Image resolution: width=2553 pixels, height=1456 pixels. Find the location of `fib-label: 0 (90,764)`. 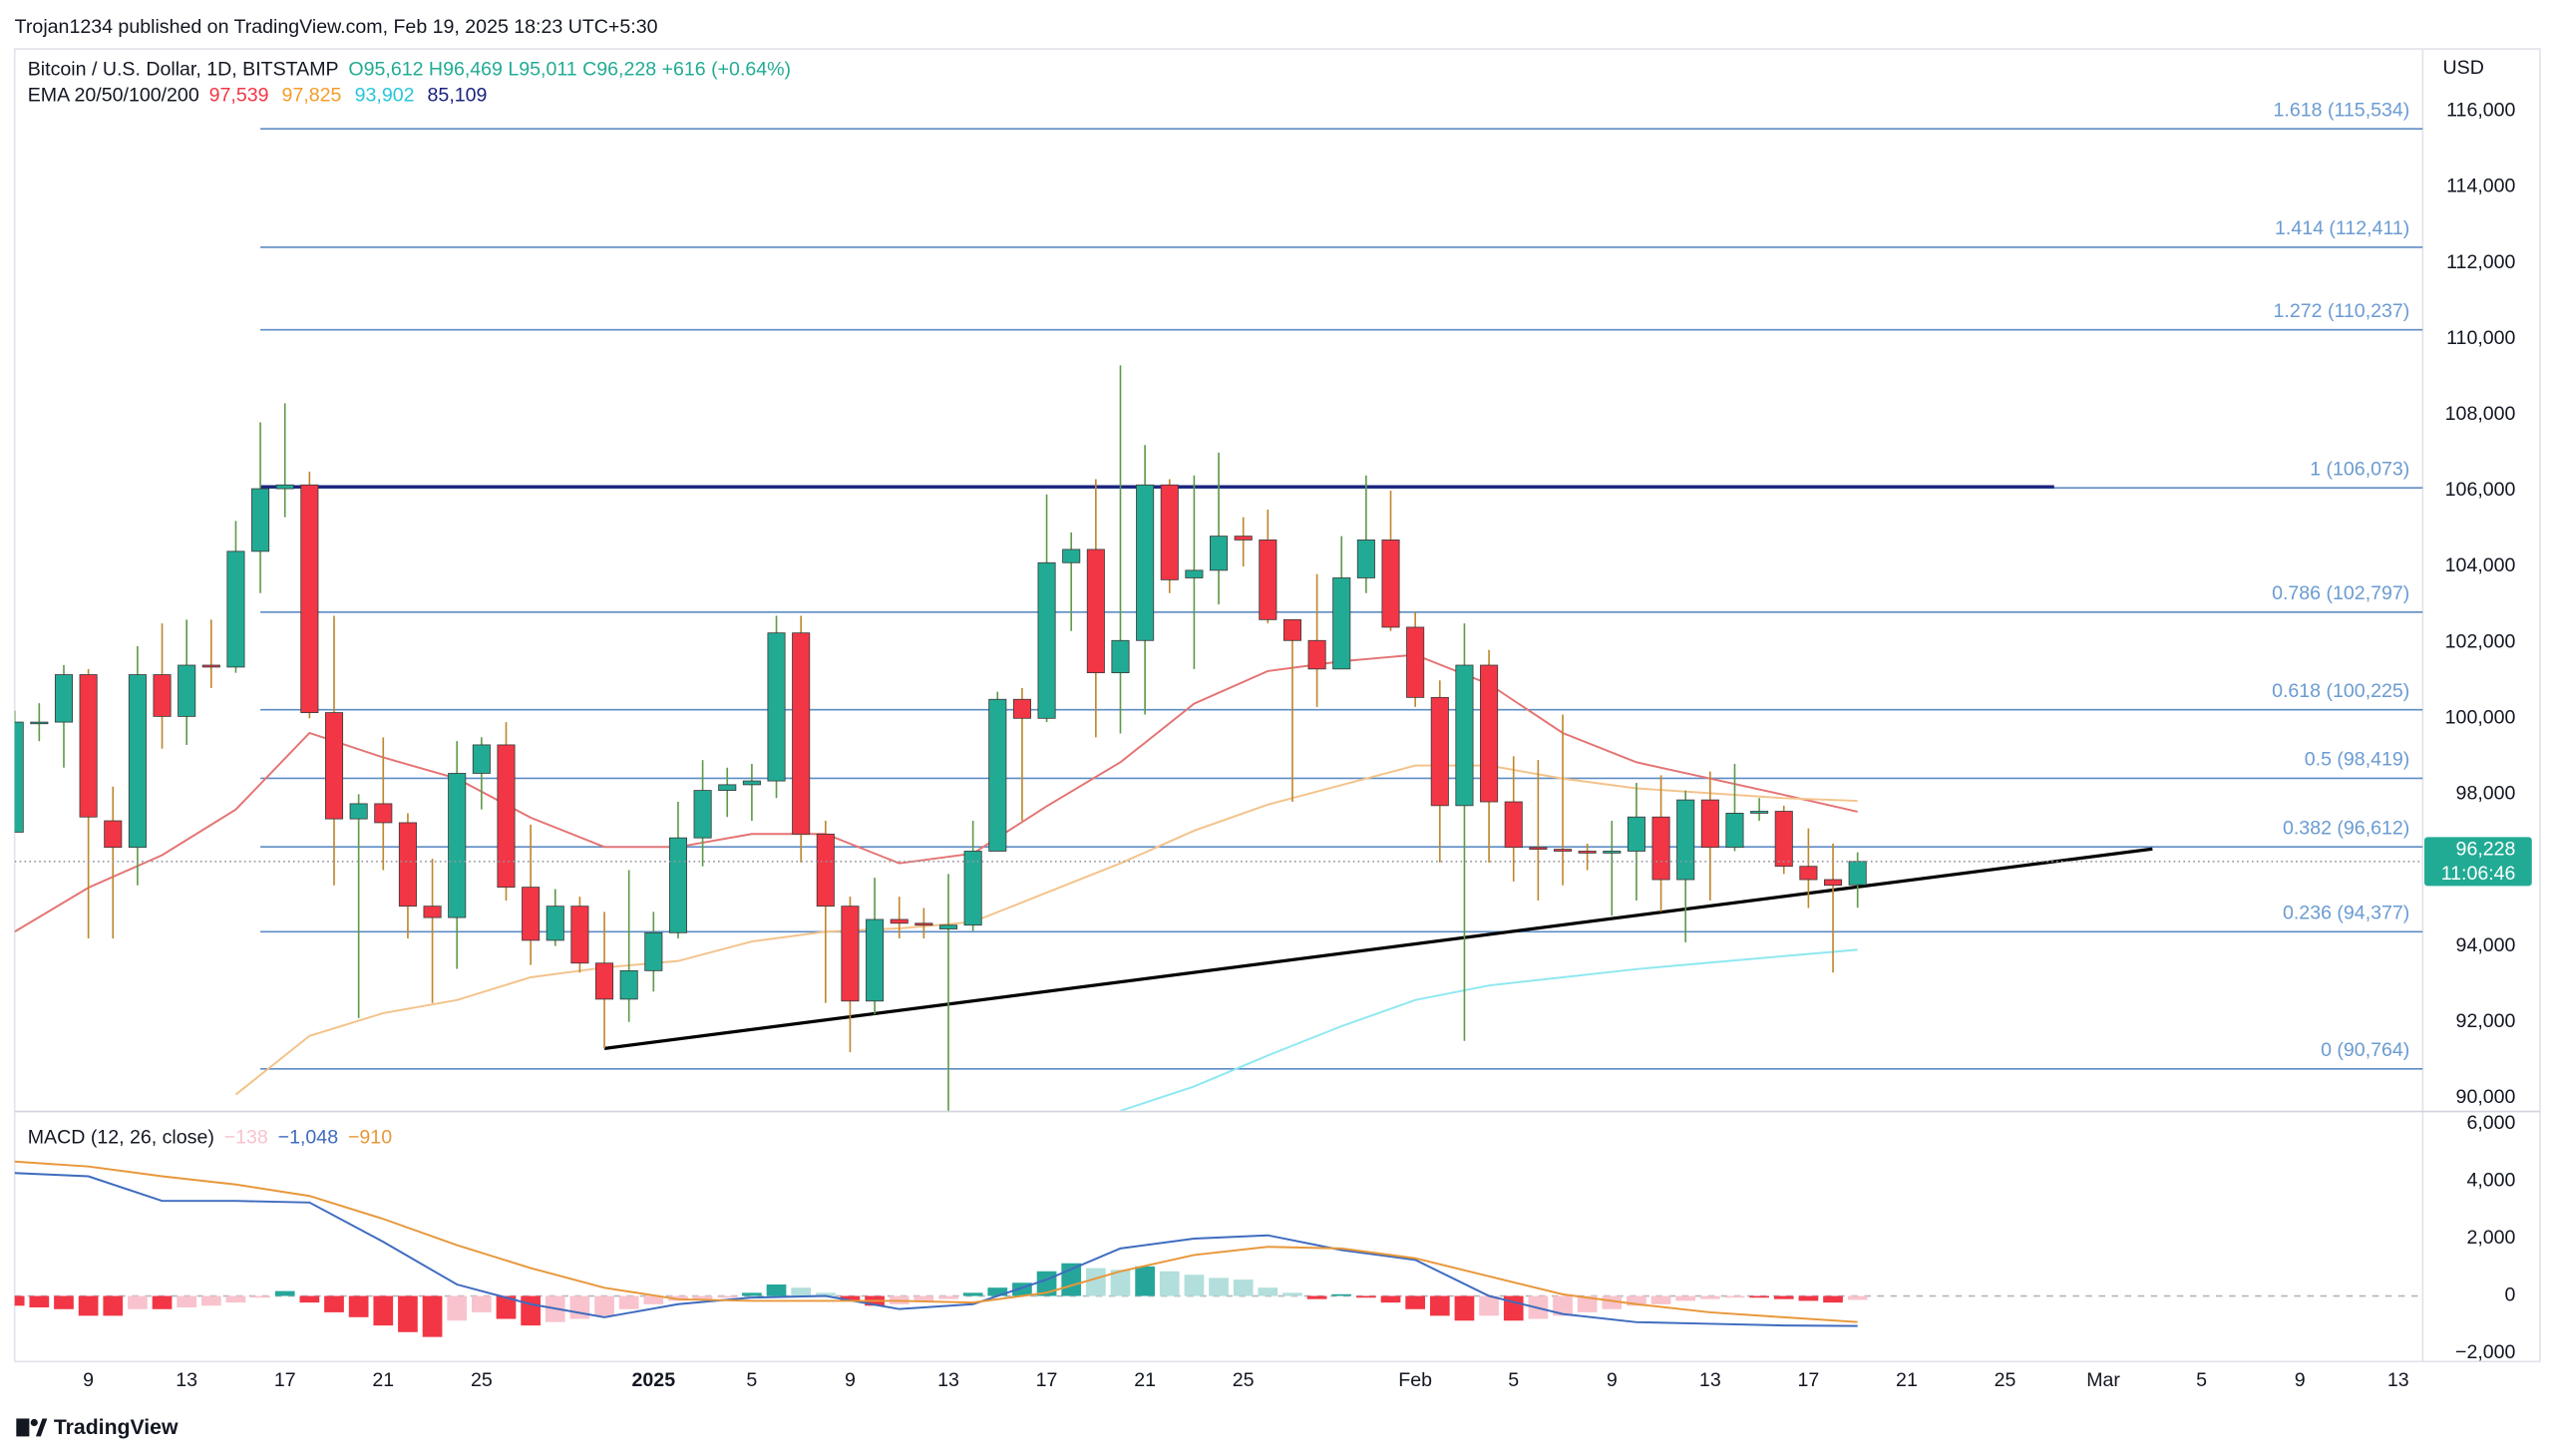

fib-label: 0 (90,764) is located at coordinates (2365, 1050).